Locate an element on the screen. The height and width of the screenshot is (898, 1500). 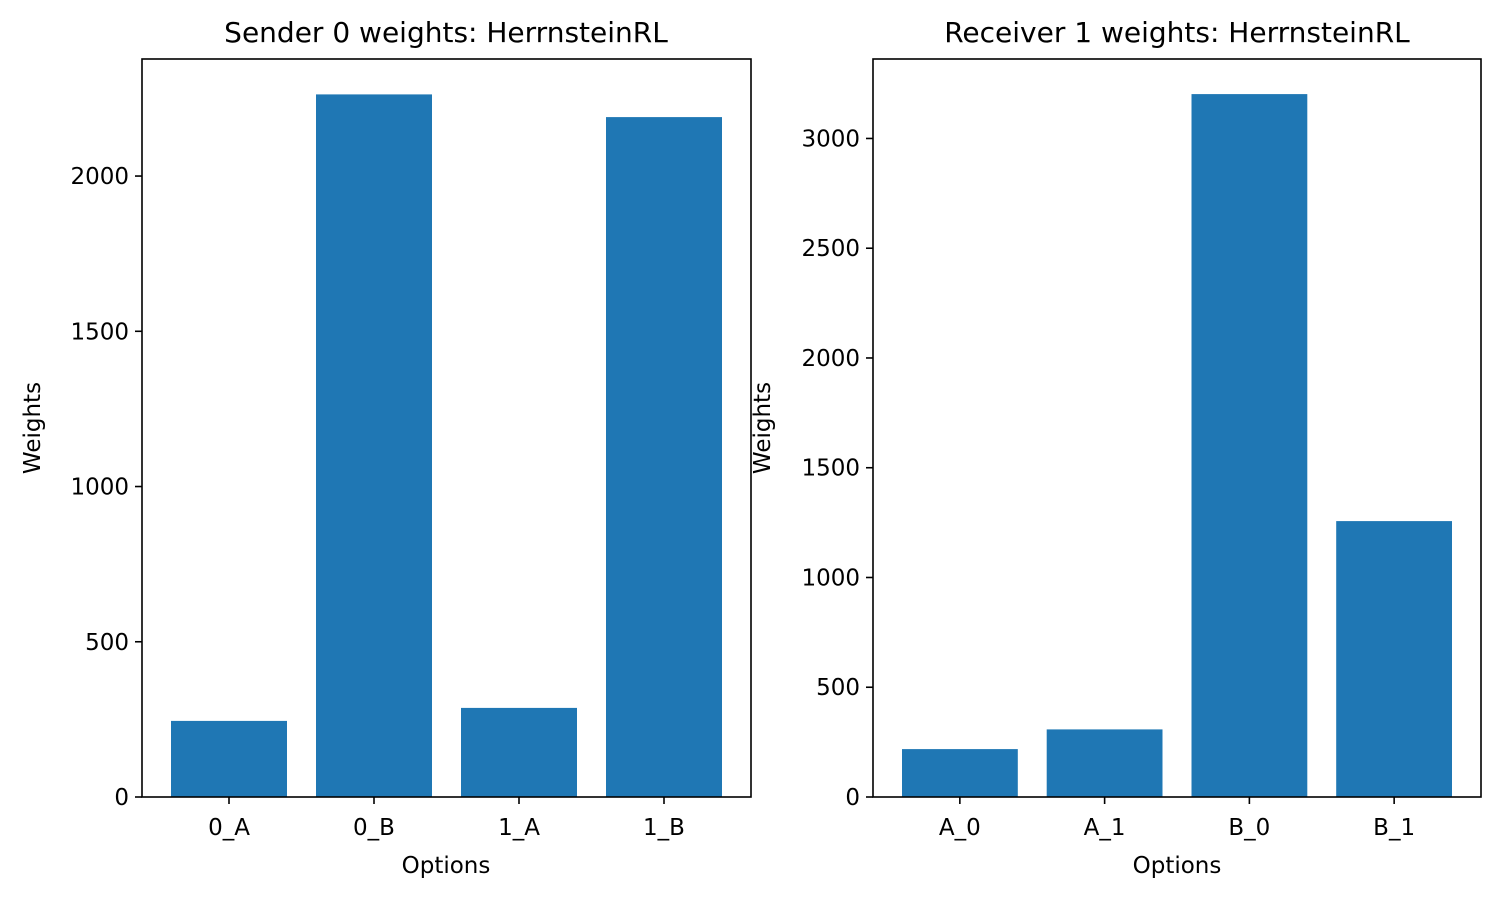
bar-0_B is located at coordinates (374, 445).